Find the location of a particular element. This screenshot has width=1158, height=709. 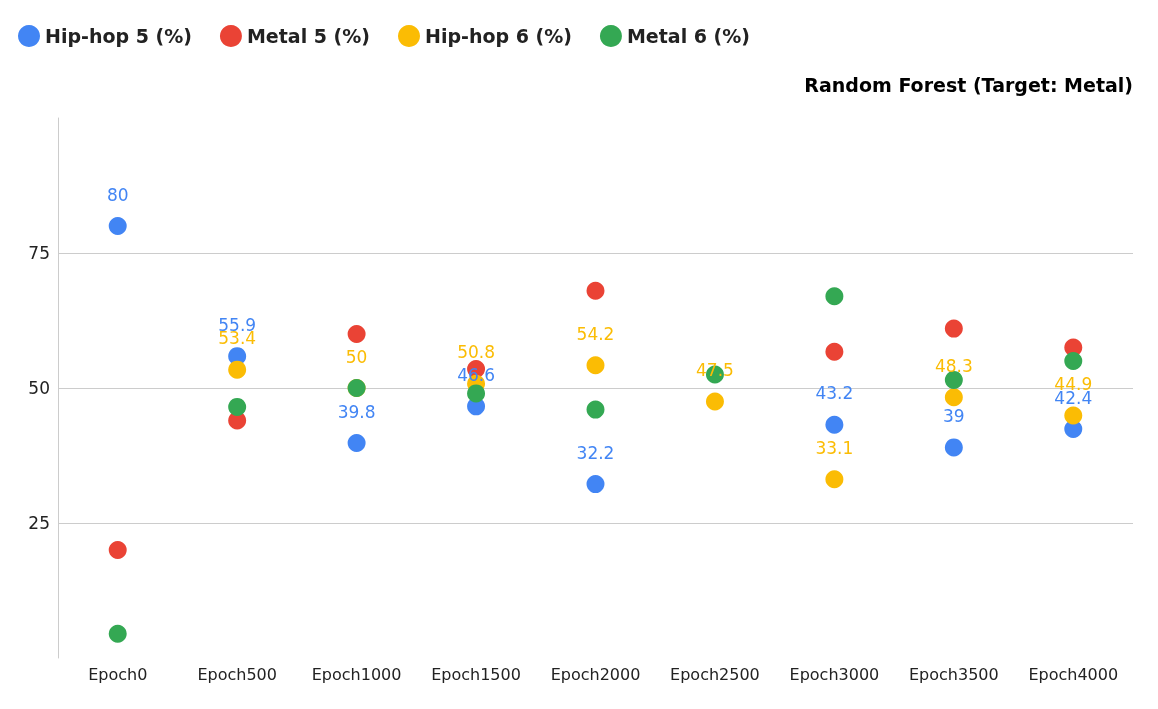

chart-title: Random Forest (Target: Metal) is located at coordinates (969, 84).